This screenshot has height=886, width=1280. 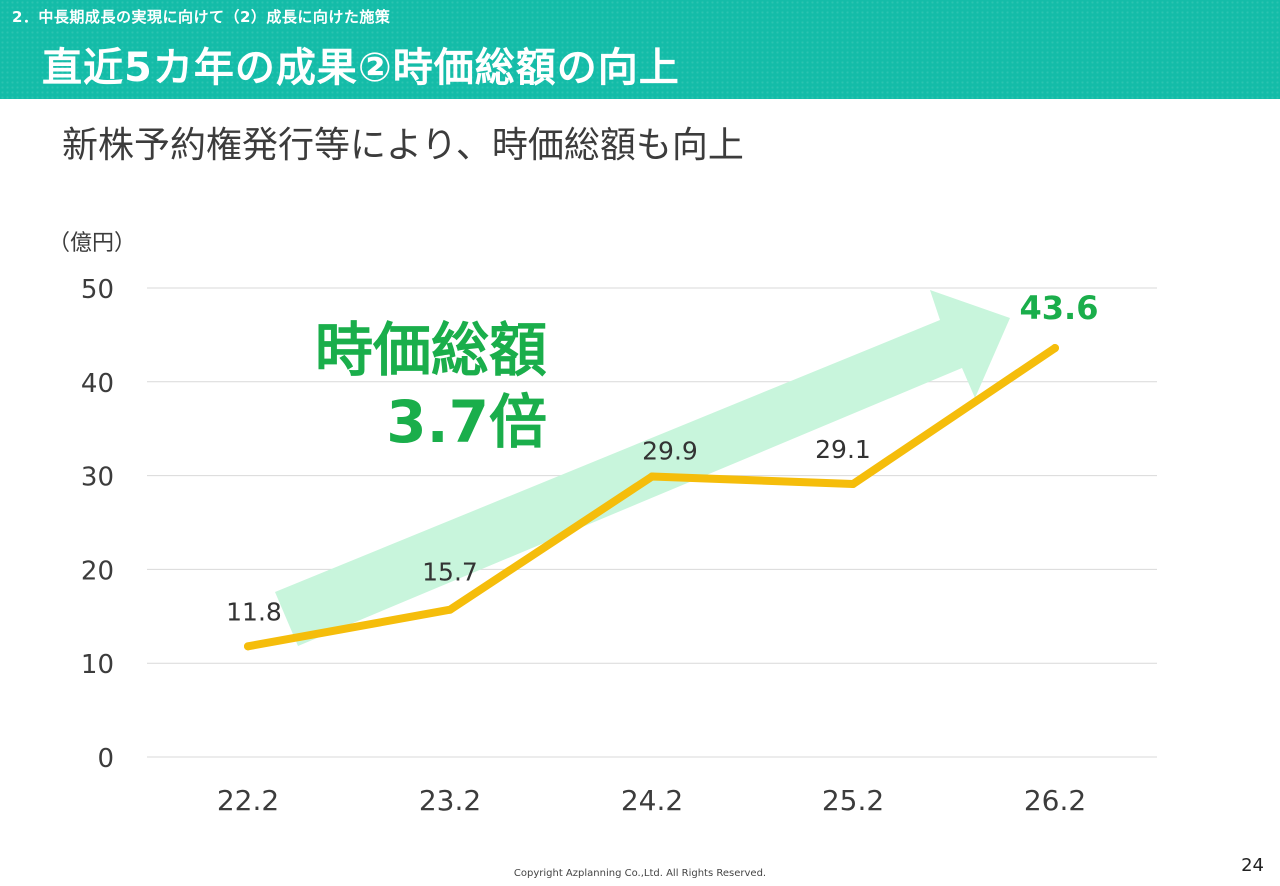 I want to click on x-tick-24.2: 24.2, so click(x=652, y=800).